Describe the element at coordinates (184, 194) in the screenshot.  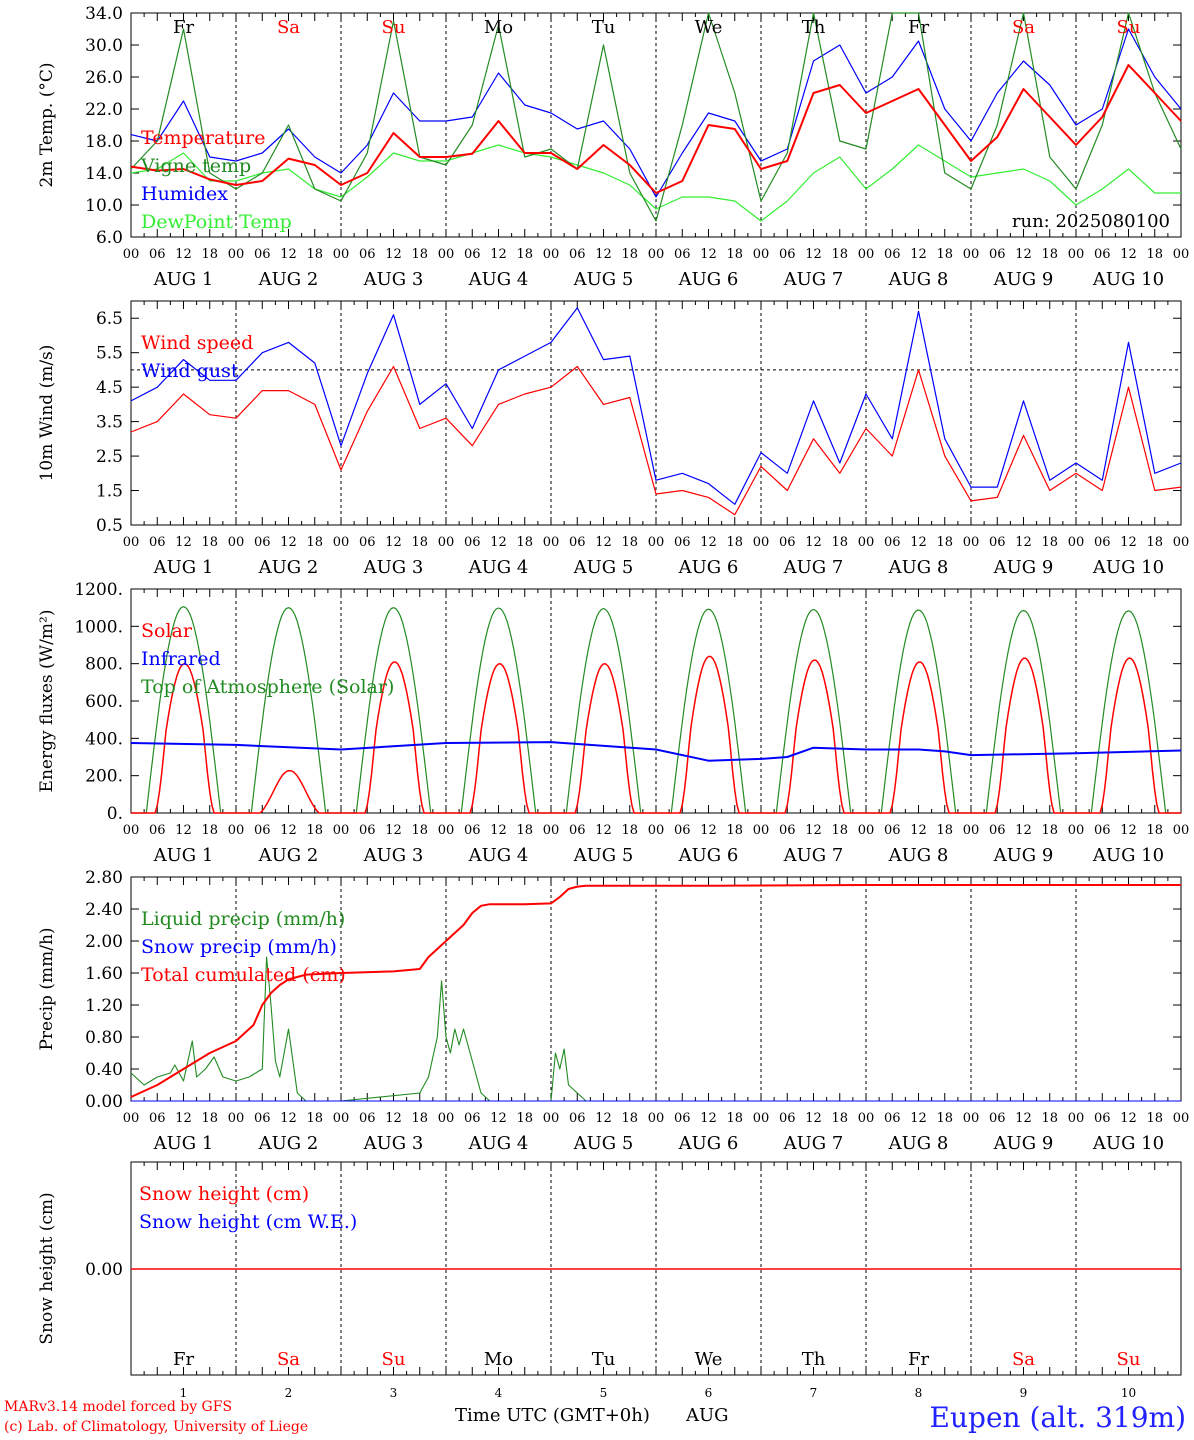
I see `legend-entry: Humidex` at that location.